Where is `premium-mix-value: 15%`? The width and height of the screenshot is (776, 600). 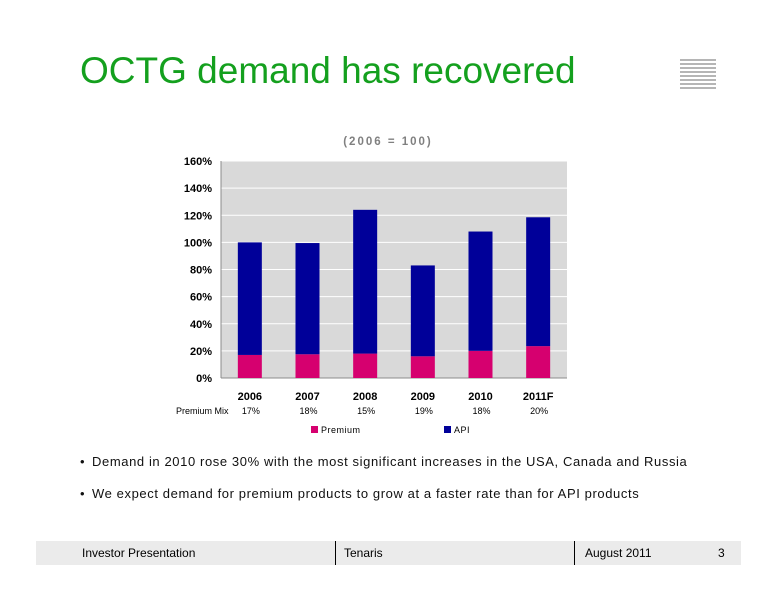 premium-mix-value: 15% is located at coordinates (366, 411).